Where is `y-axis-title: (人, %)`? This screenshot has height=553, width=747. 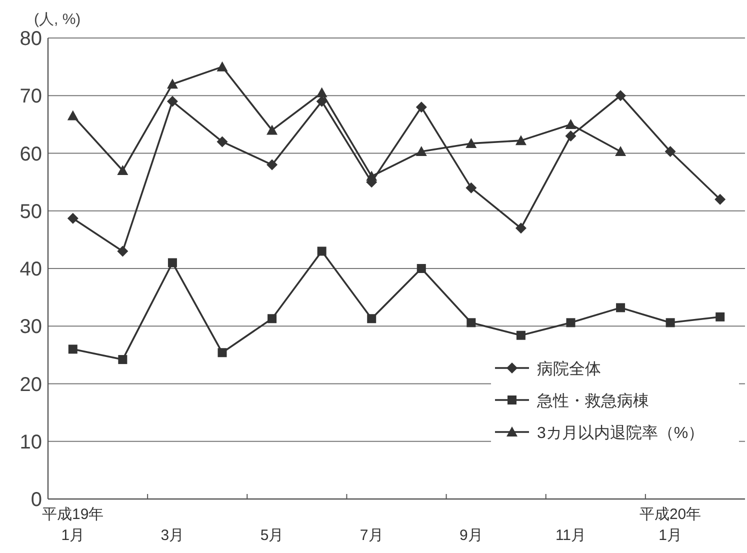
y-axis-title: (人, %) is located at coordinates (57, 19).